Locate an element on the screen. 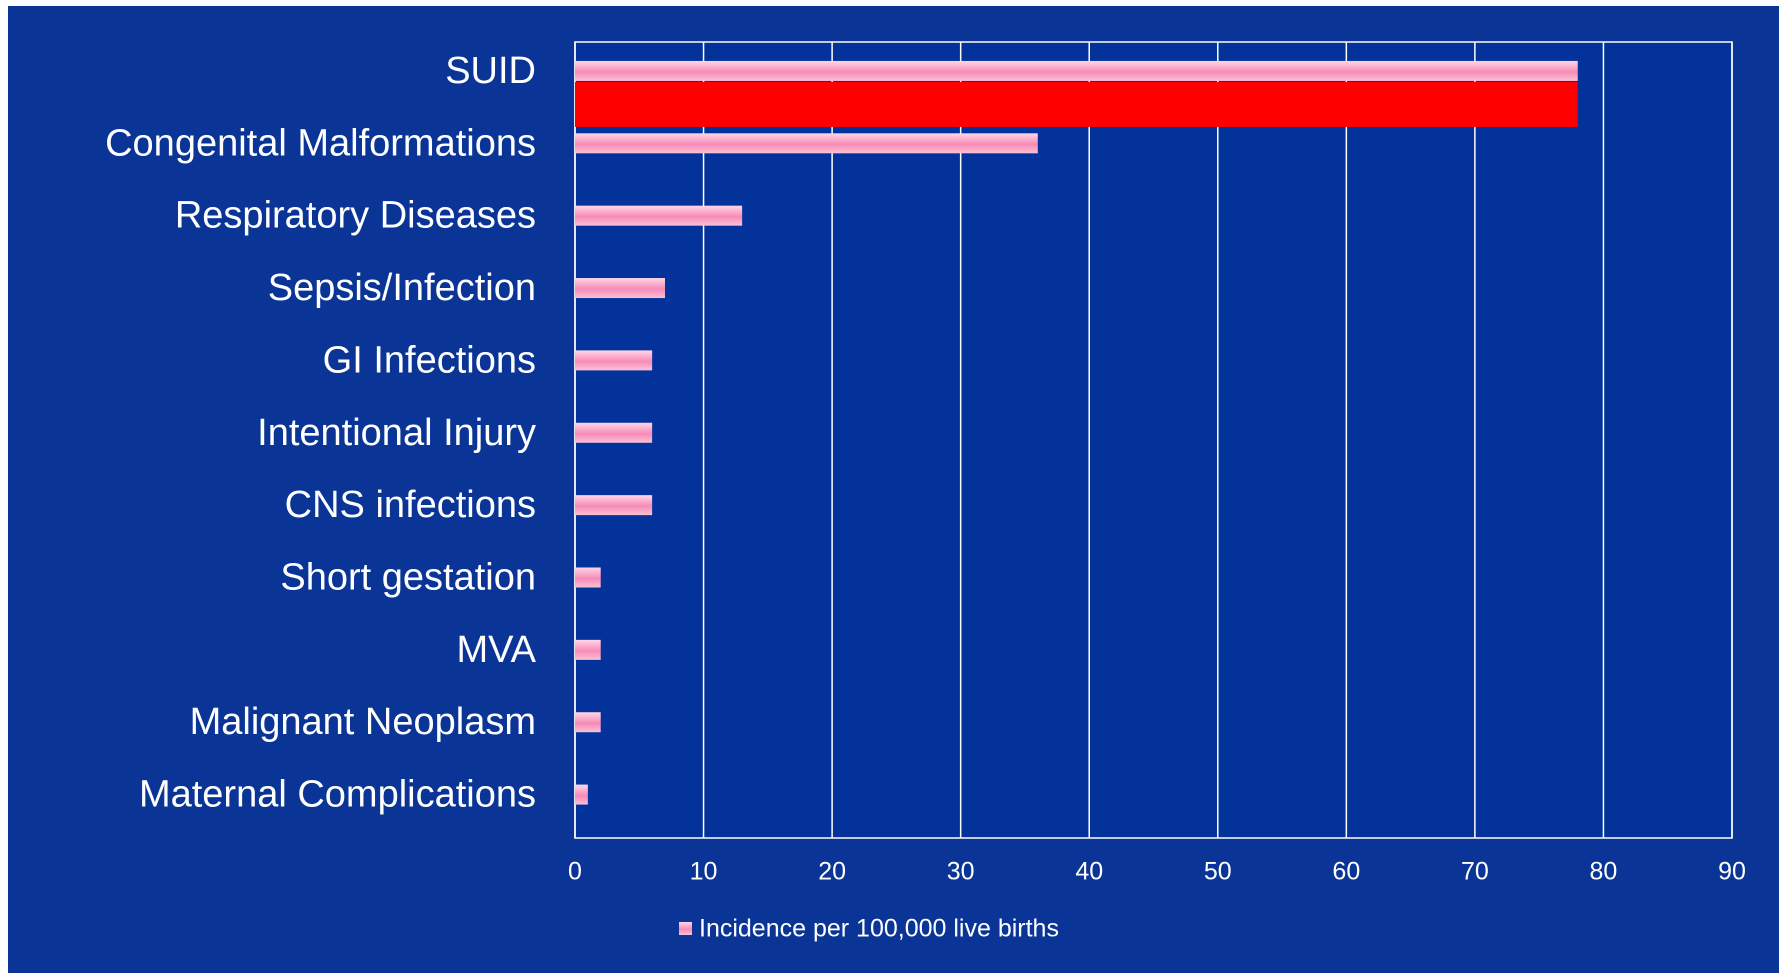  x-tick-label: 80 is located at coordinates (1604, 872).